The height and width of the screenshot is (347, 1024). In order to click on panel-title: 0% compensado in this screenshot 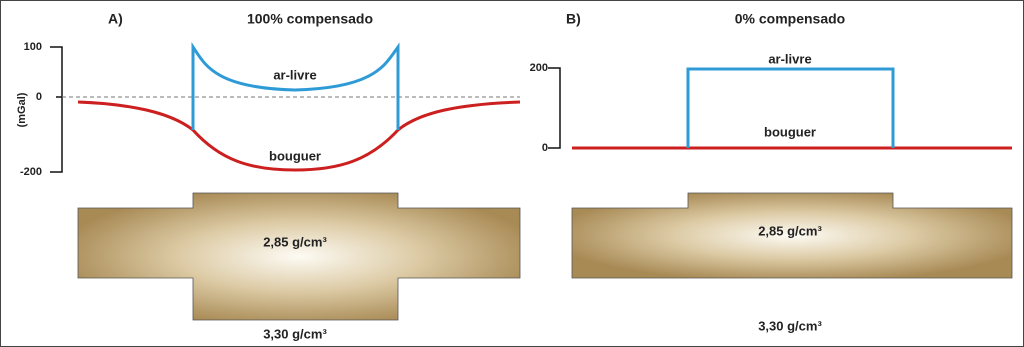, I will do `click(790, 19)`.